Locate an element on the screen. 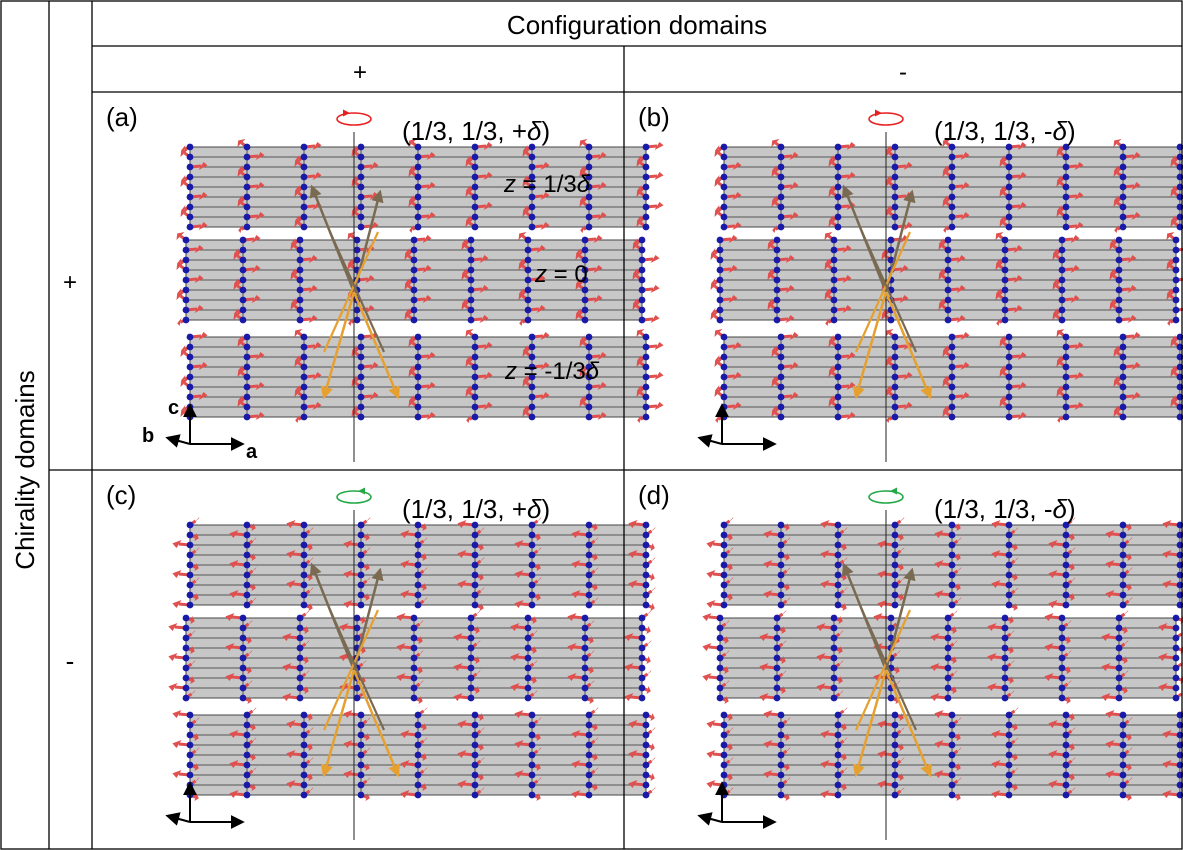 Image resolution: width=1183 pixels, height=850 pixels. wavevector-label: (1/3, 1/3, +δ) is located at coordinates (476, 131).